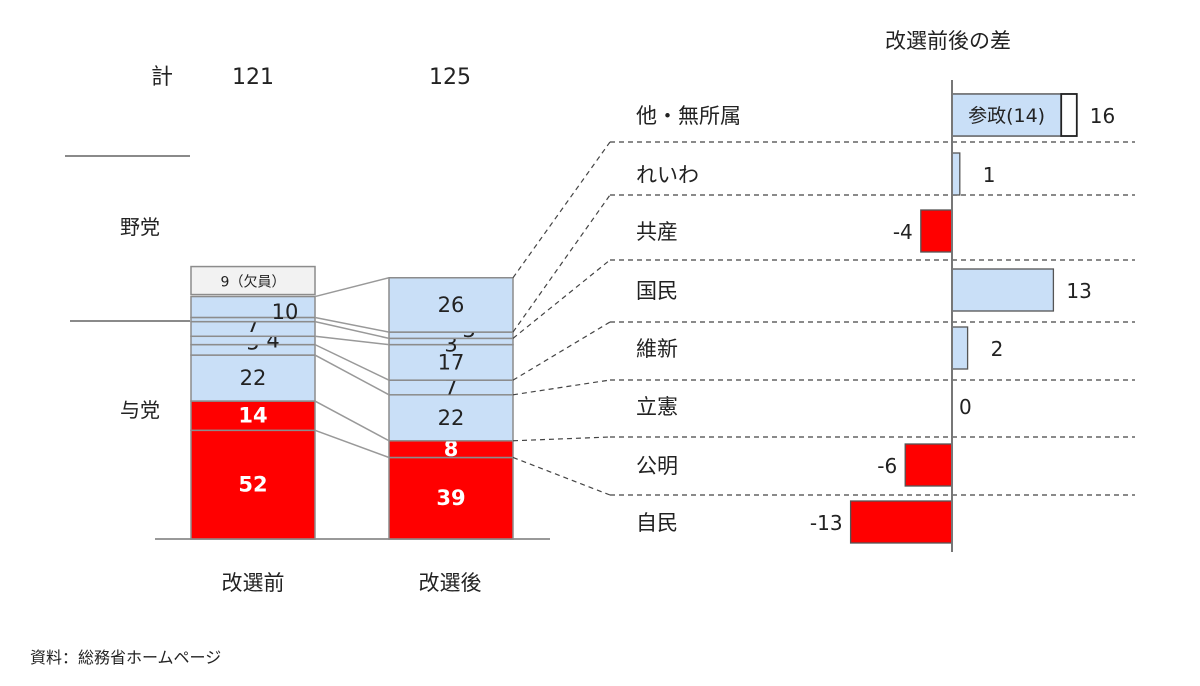  What do you see at coordinates (162, 77) in the screenshot?
I see `total-label: 計` at bounding box center [162, 77].